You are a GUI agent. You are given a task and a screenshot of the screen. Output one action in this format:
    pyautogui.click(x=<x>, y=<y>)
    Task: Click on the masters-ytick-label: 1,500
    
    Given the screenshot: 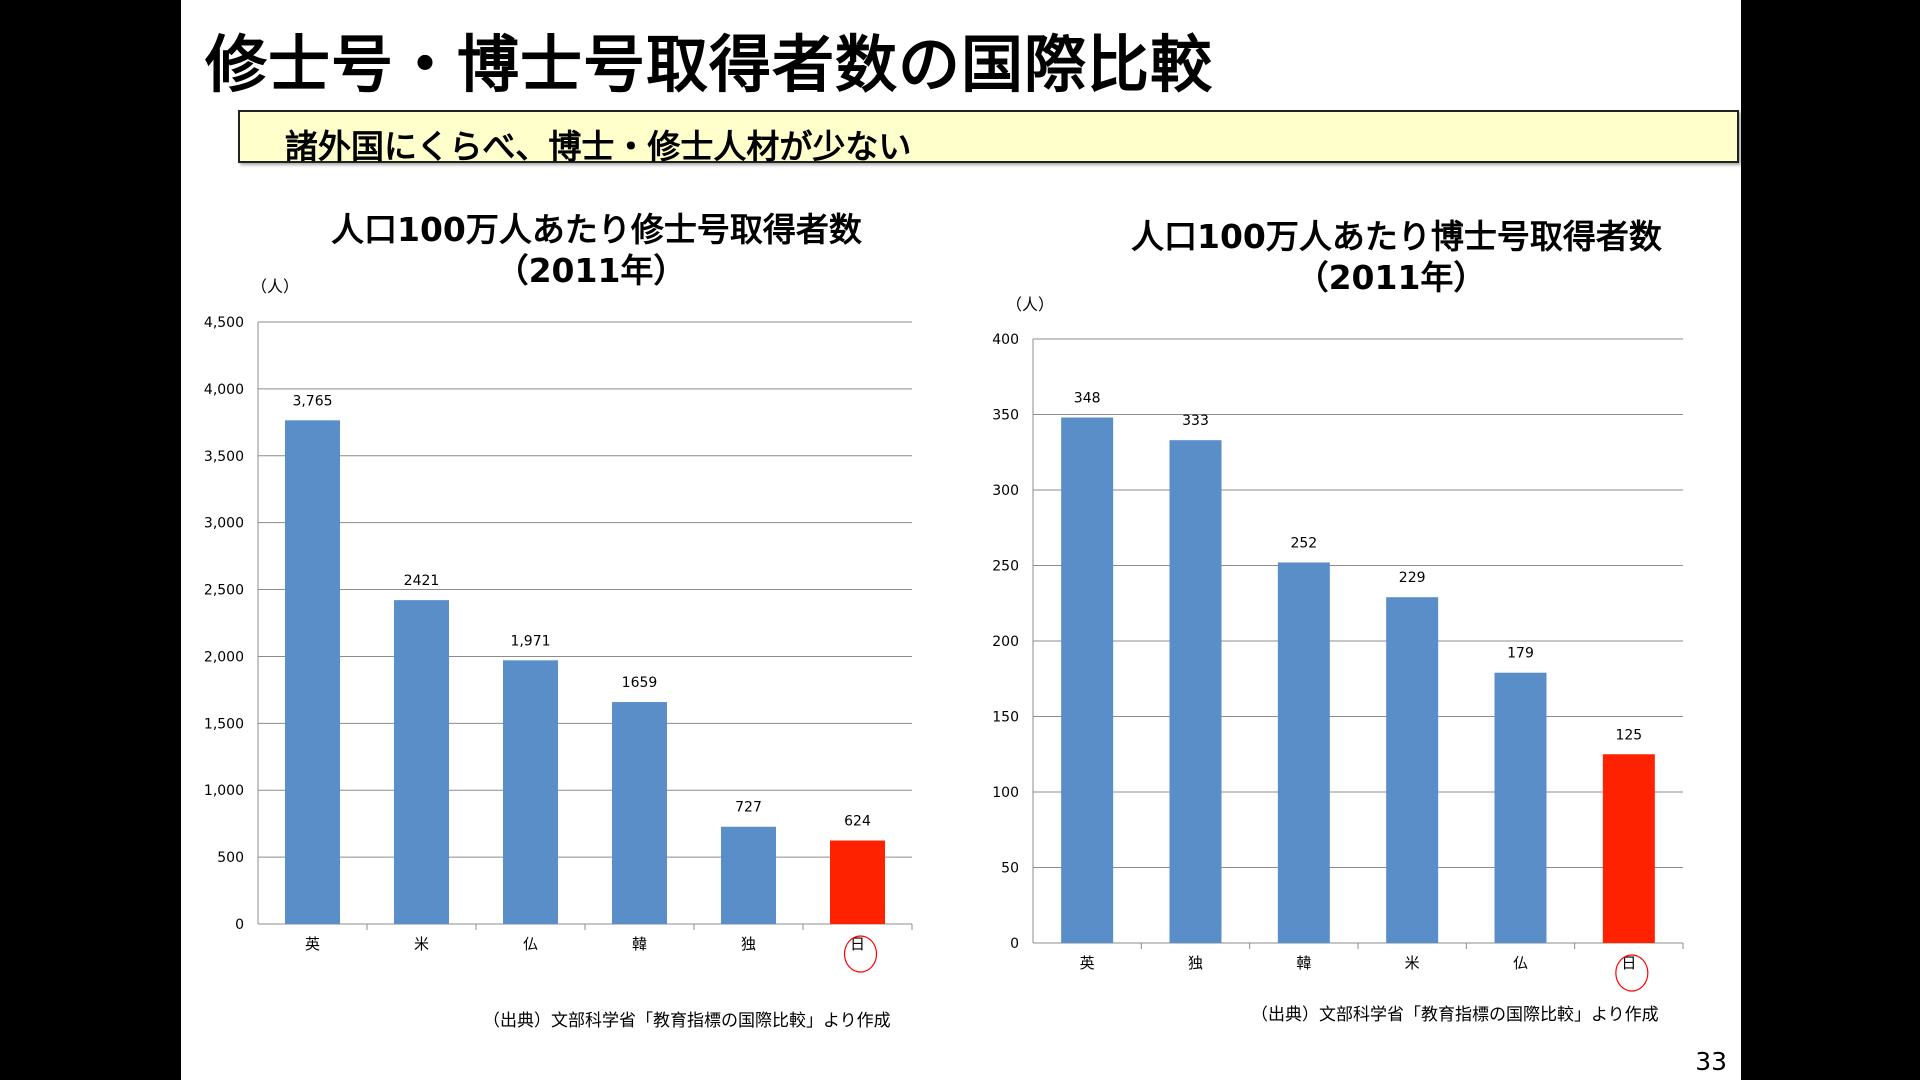 What is the action you would take?
    pyautogui.click(x=224, y=724)
    